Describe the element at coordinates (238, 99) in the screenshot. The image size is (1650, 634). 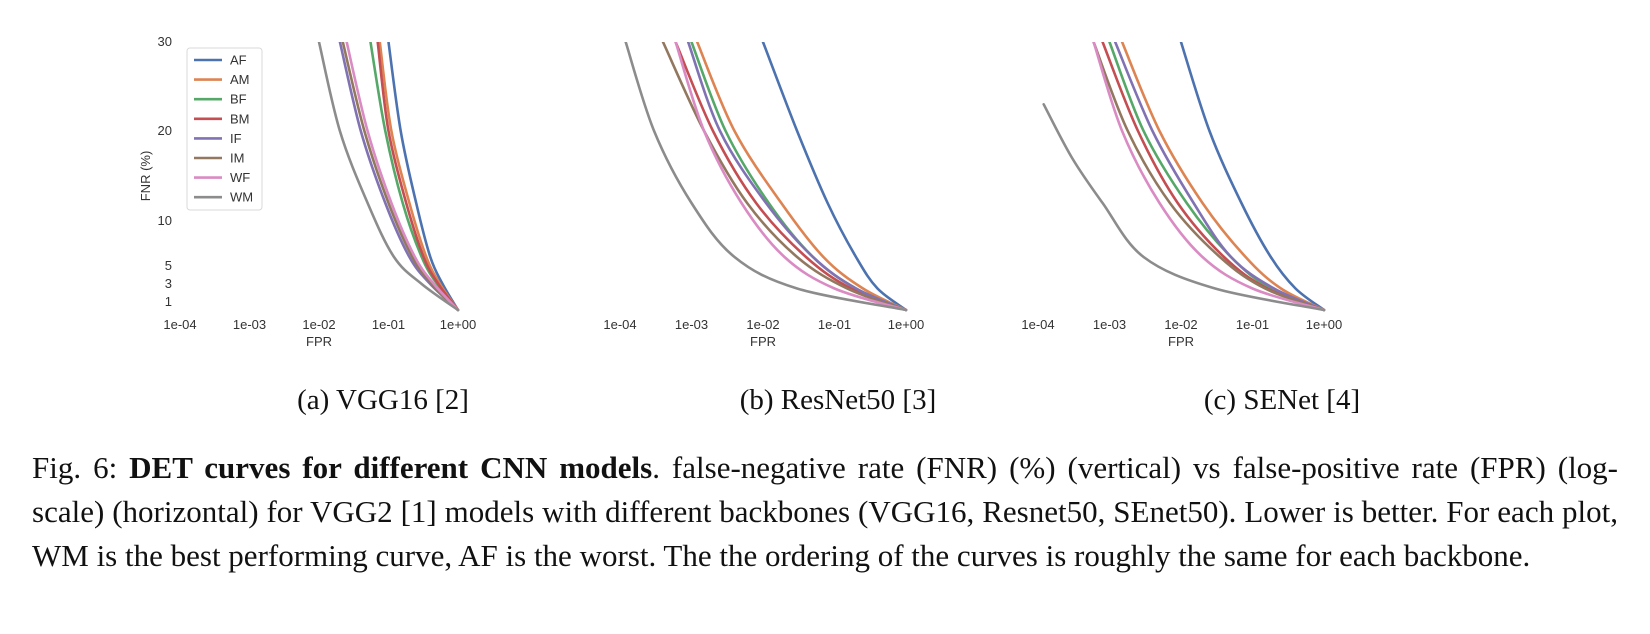
I see `legend-label-bf: BF` at that location.